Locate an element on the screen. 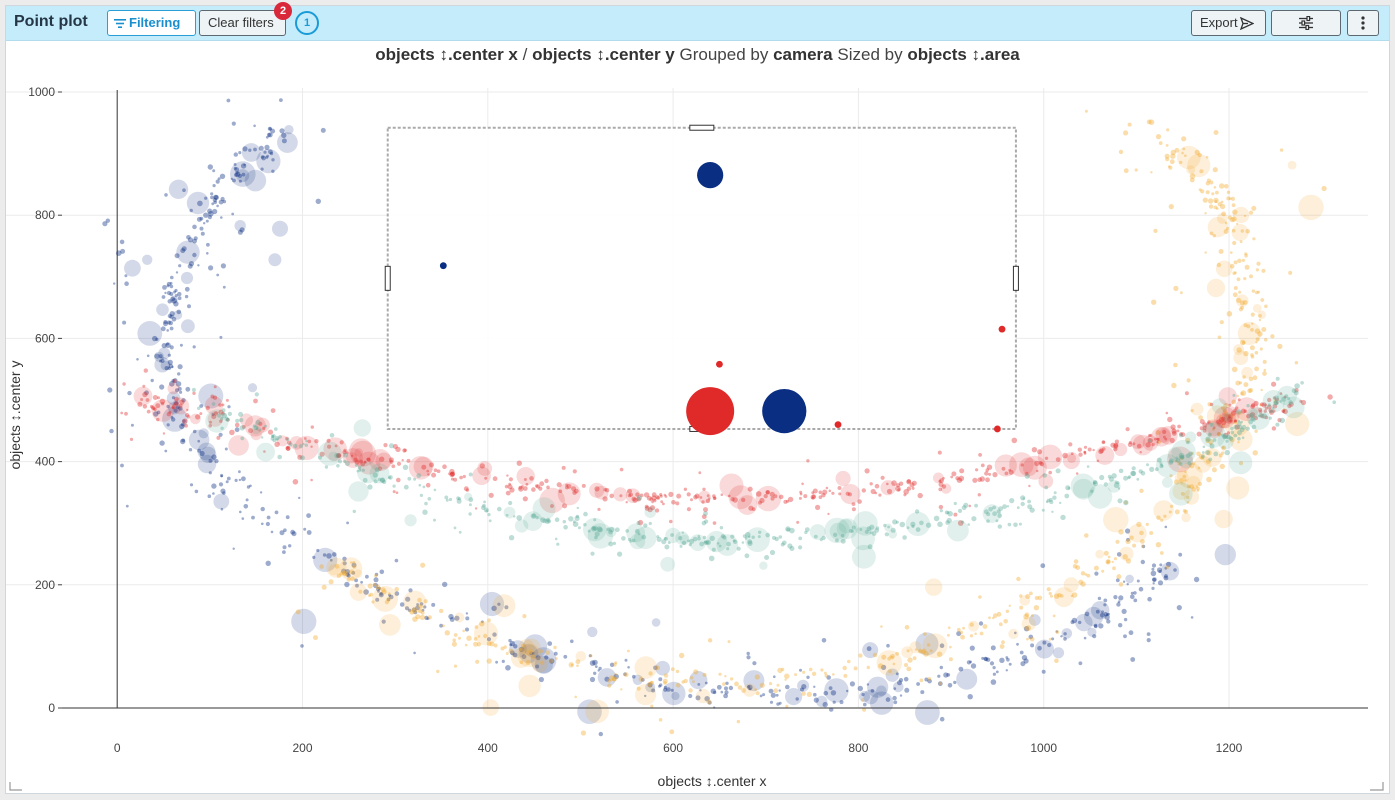  resize-corner-left is located at coordinates (15, 786).